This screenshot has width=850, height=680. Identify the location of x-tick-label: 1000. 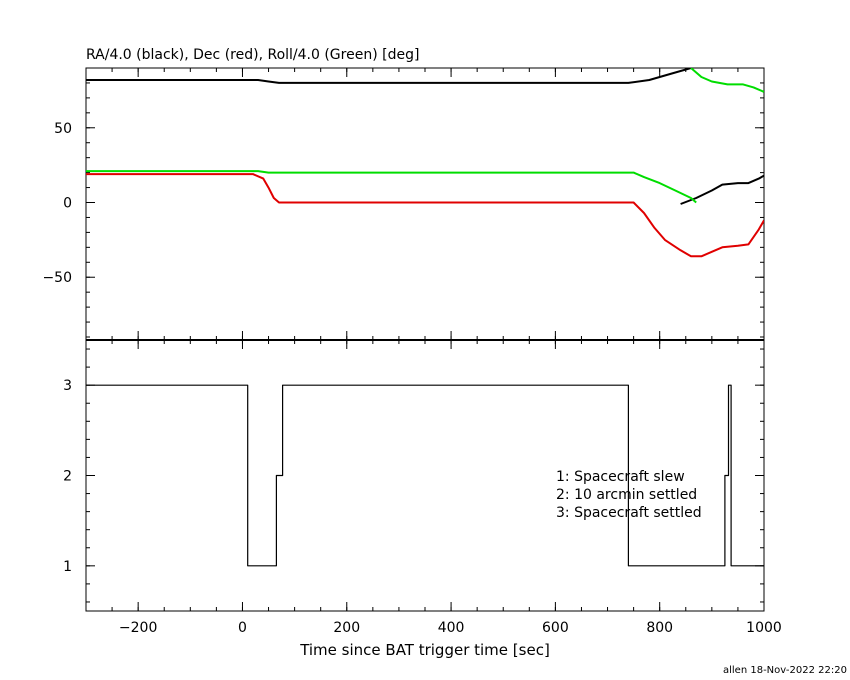
(764, 628).